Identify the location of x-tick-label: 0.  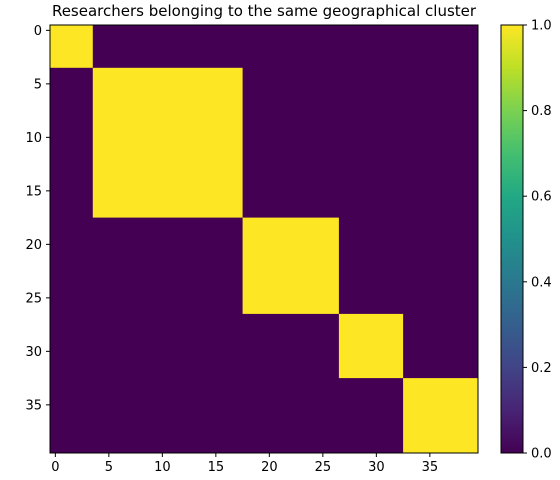
(55, 467).